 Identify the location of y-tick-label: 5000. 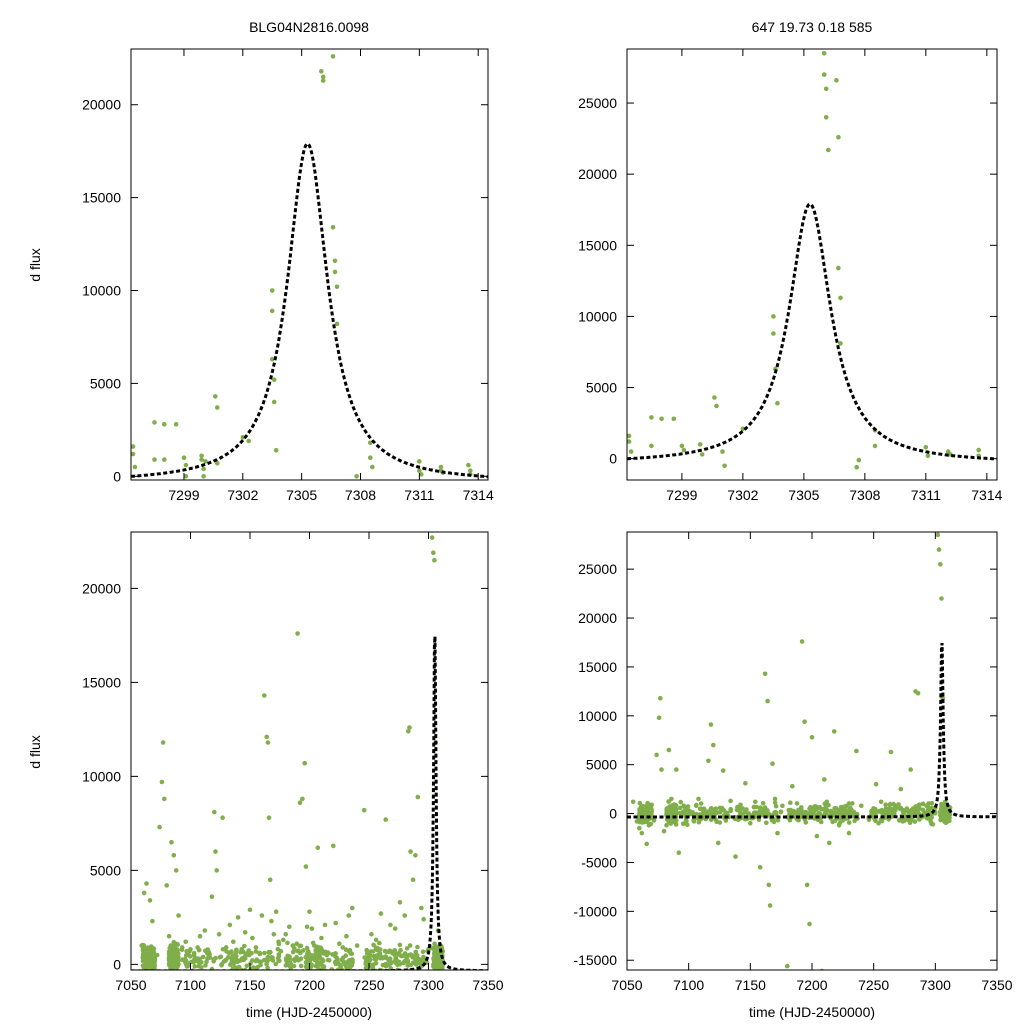
(105, 870).